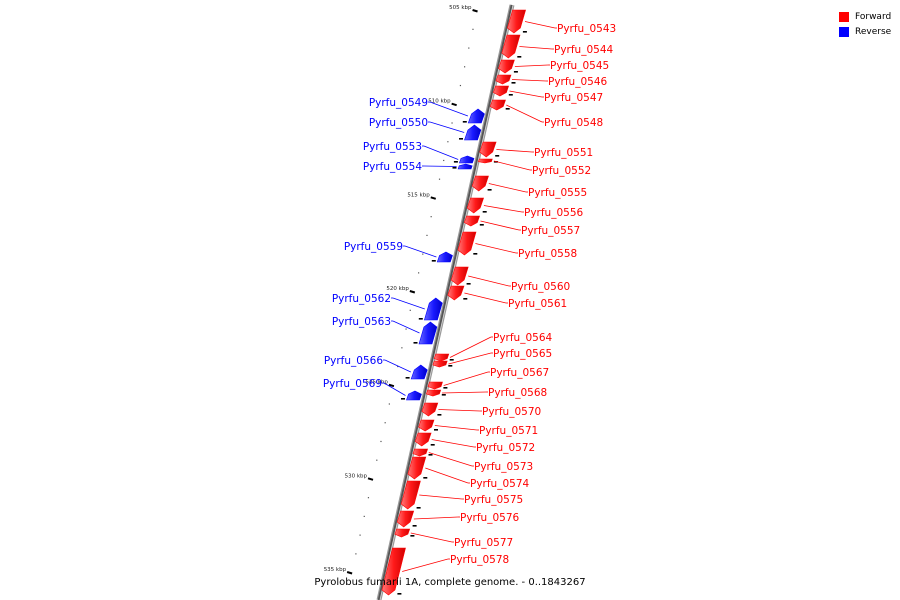 This screenshot has width=900, height=600. What do you see at coordinates (579, 66) in the screenshot?
I see `gene-label-Pyrfu_0545: Pyrfu_0545` at bounding box center [579, 66].